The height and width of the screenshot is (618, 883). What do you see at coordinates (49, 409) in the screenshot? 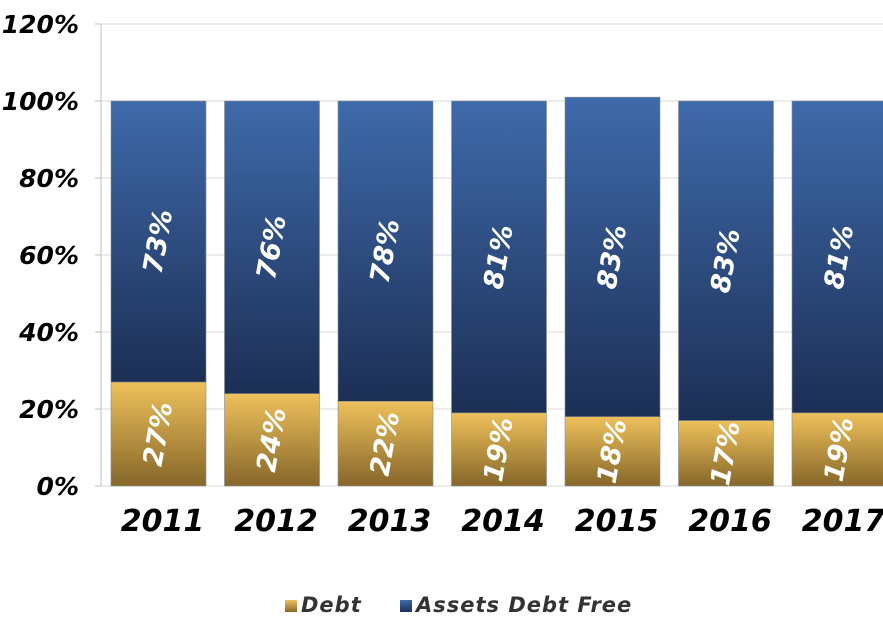
I see `y-tick-label: 20%` at bounding box center [49, 409].